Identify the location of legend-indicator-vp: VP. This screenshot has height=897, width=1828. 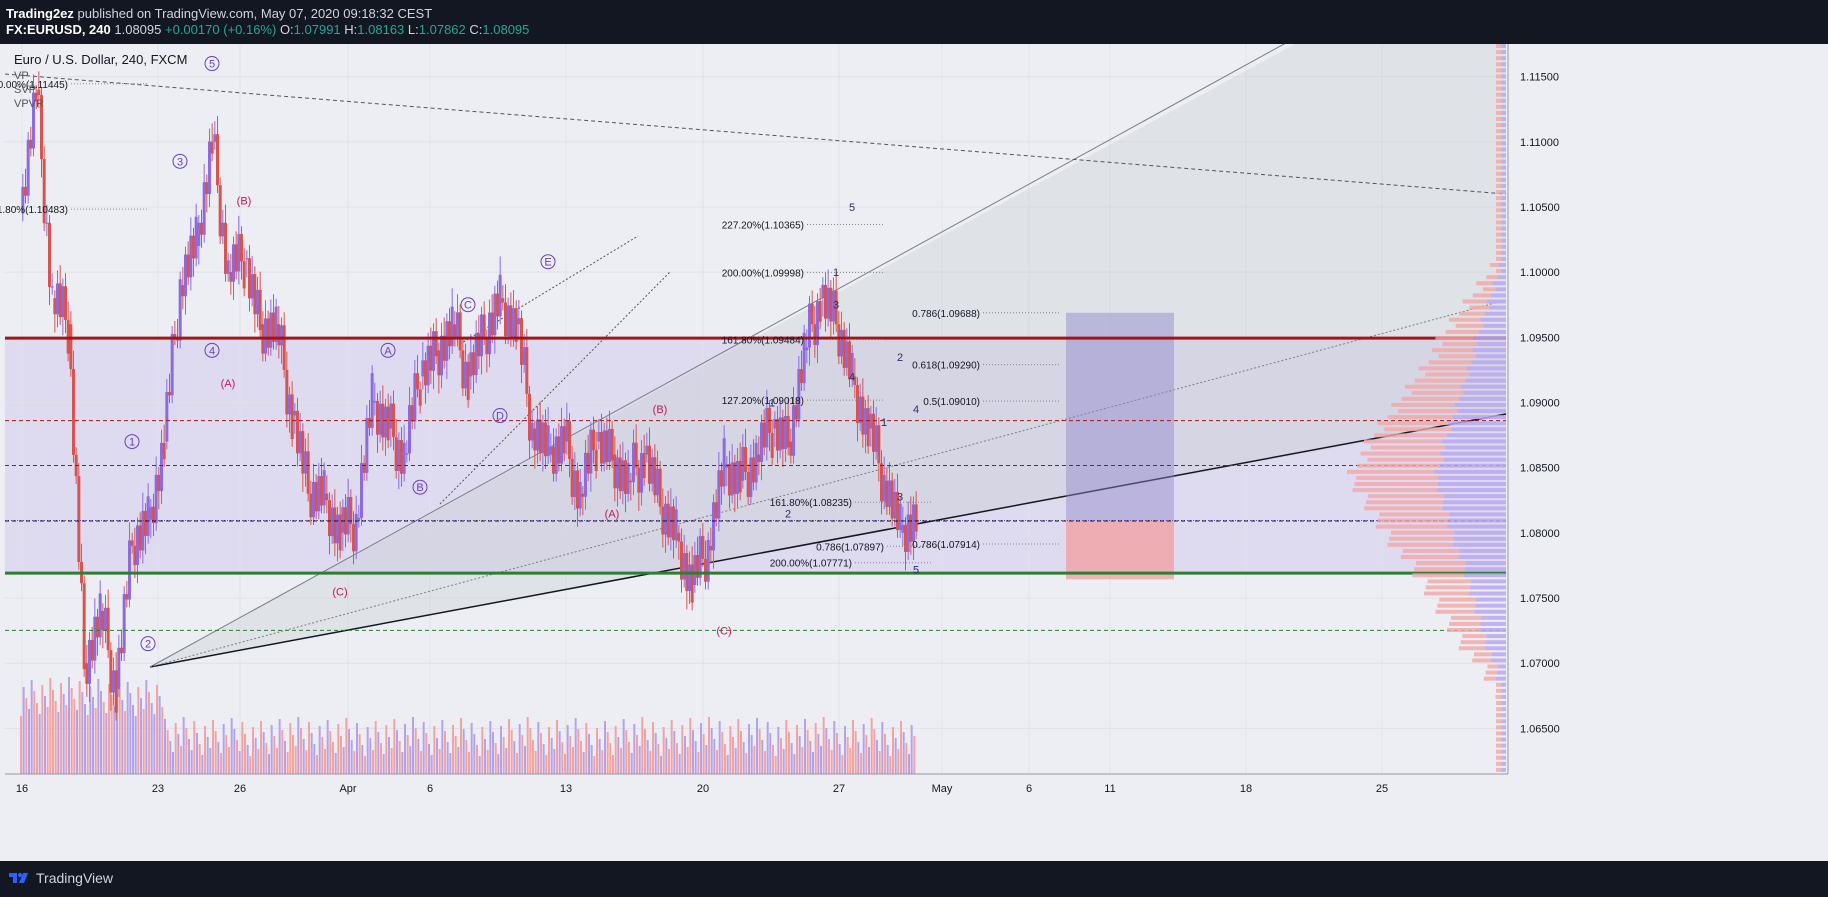
(21, 76).